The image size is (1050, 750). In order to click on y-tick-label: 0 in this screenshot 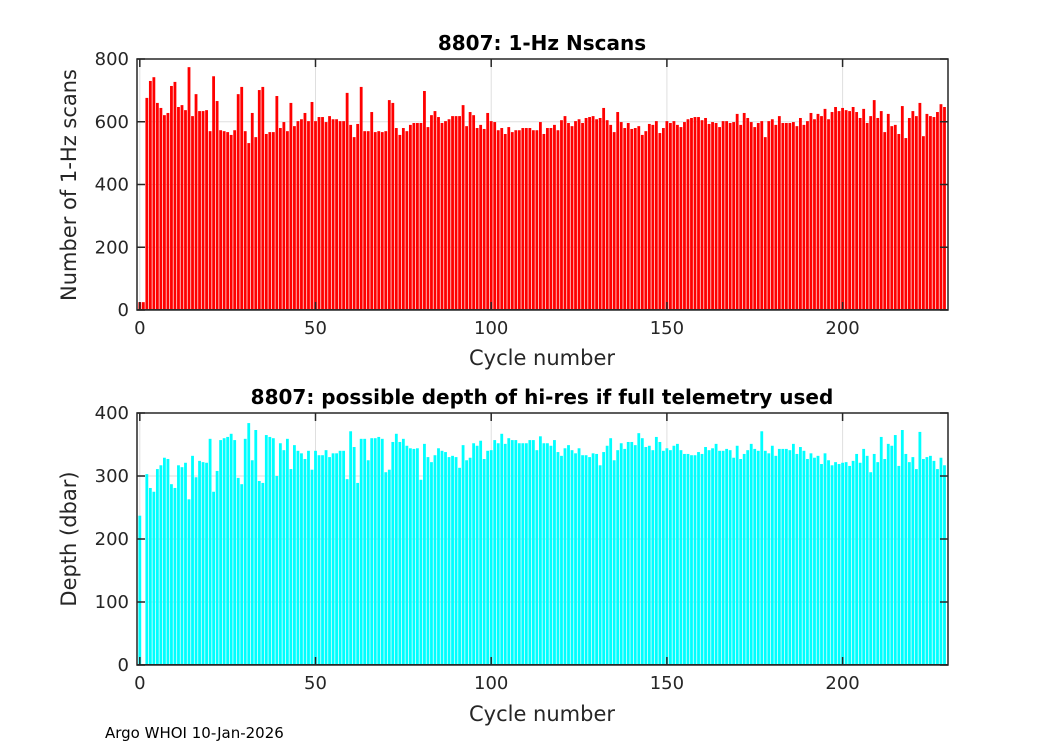, I will do `click(123, 665)`.